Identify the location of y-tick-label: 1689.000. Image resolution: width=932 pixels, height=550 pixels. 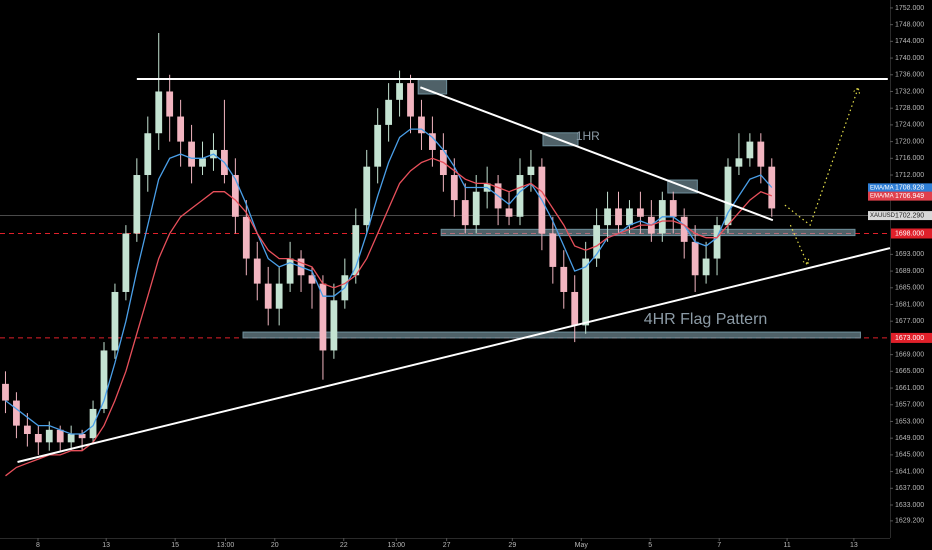
(909, 271).